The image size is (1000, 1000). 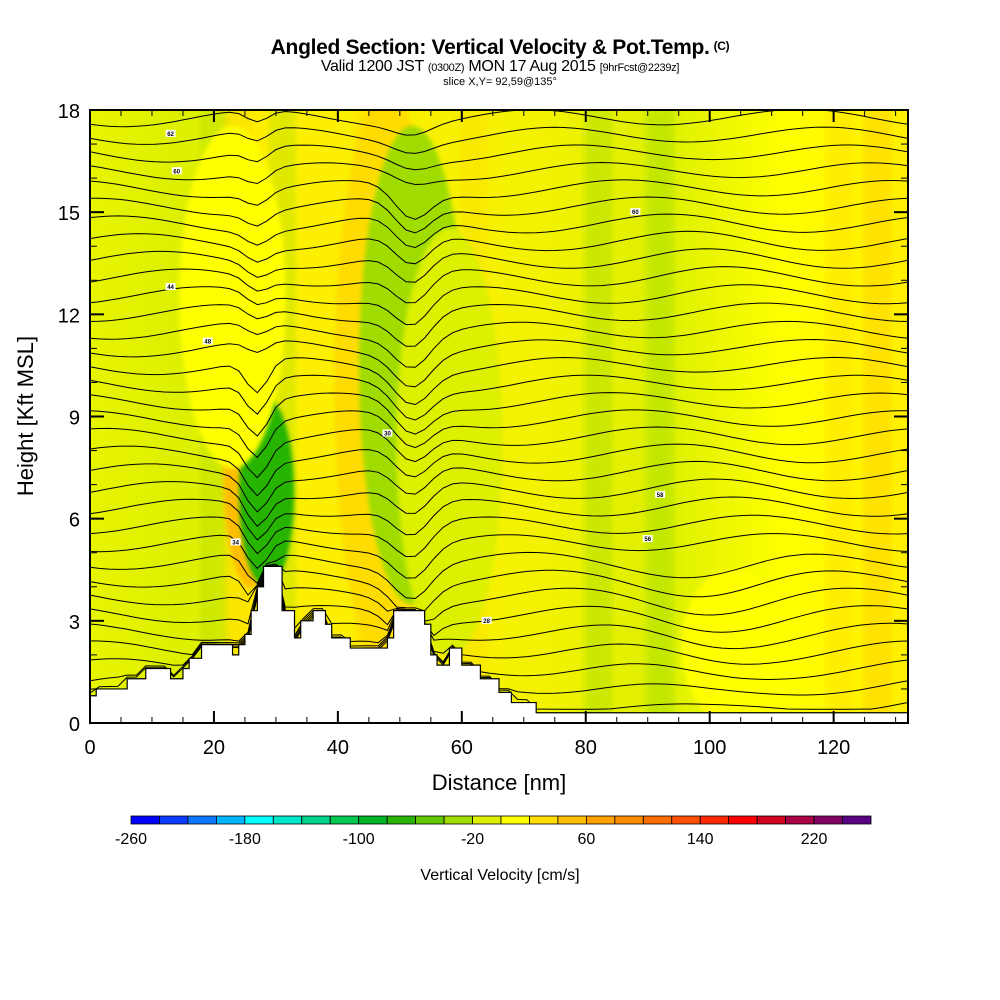 What do you see at coordinates (586, 748) in the screenshot?
I see `x-tick-label: 80` at bounding box center [586, 748].